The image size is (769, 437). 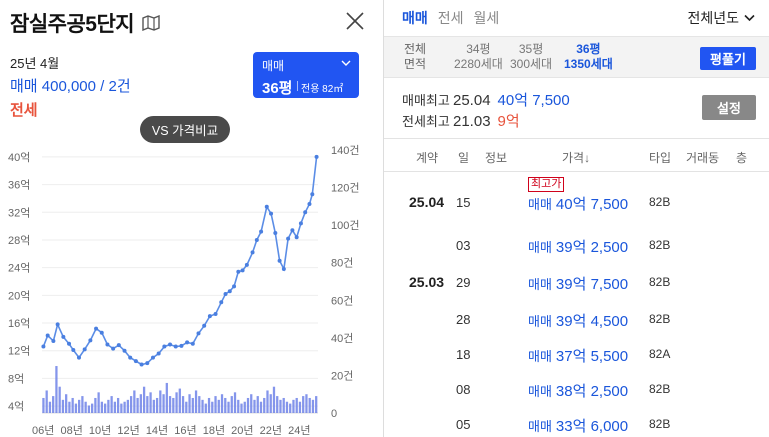 I want to click on y-left-tick-label: 24억, so click(x=19, y=268).